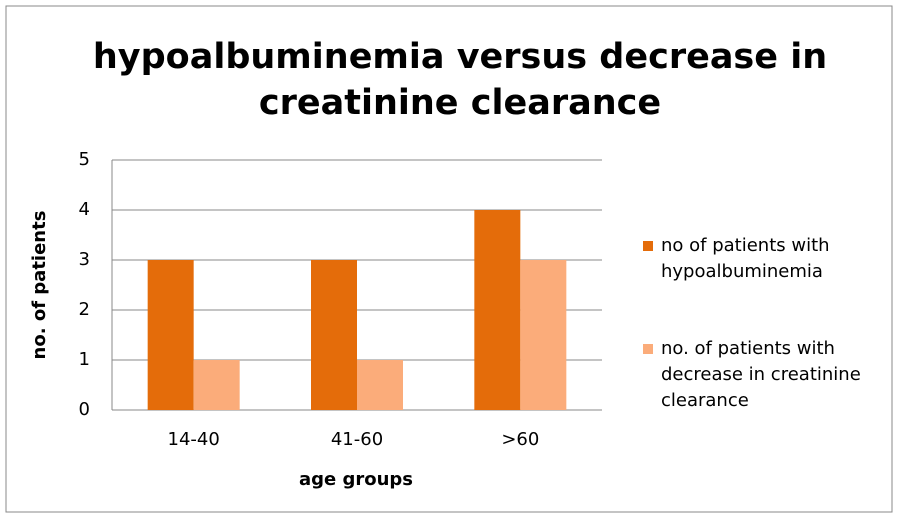 The height and width of the screenshot is (513, 898). I want to click on y-tick-label: 0, so click(84, 409).